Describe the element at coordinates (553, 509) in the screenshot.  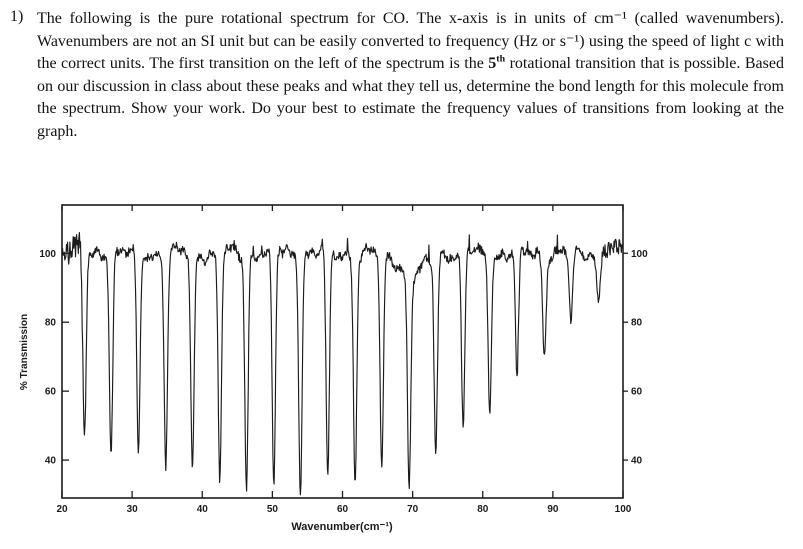
I see `svg-text: 90` at that location.